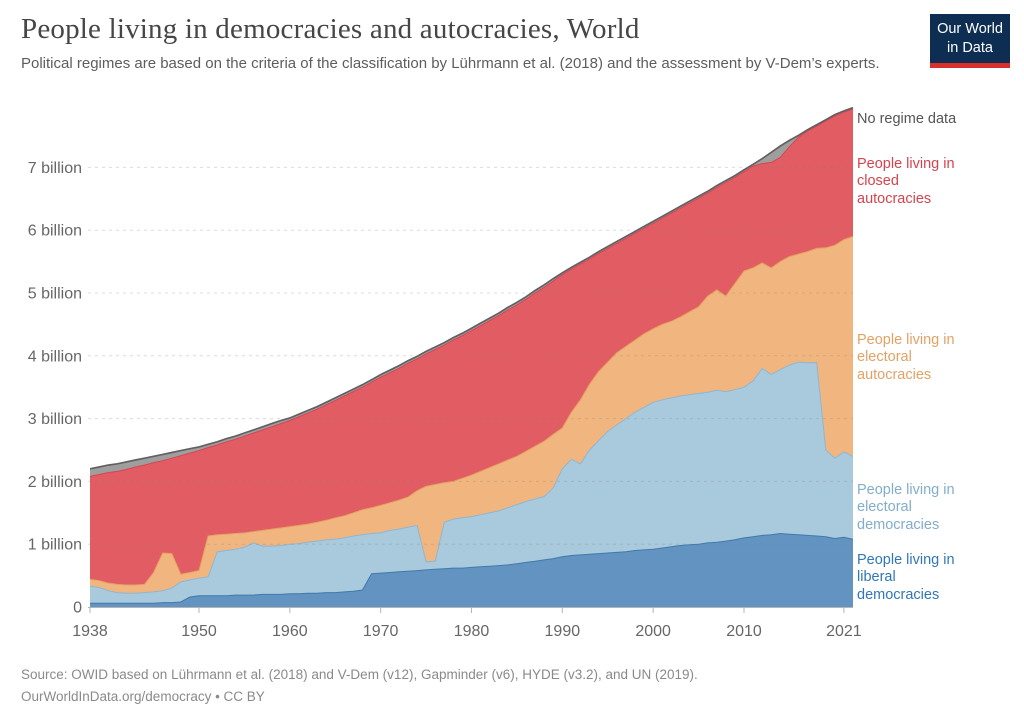  What do you see at coordinates (970, 48) in the screenshot?
I see `owid-logo-line2: in Data` at bounding box center [970, 48].